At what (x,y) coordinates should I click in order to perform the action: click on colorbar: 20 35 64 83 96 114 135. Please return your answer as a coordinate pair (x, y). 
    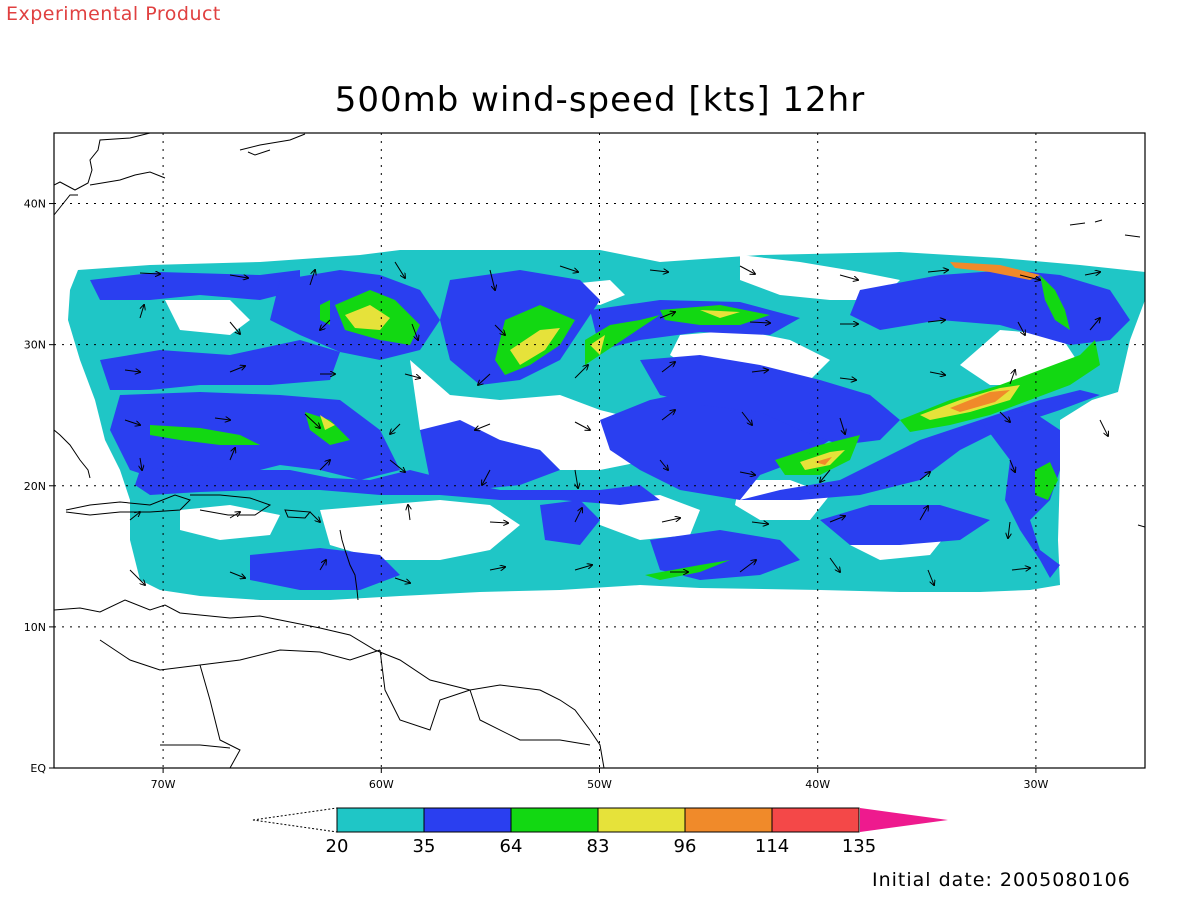
    Looking at the image, I should click on (600, 832).